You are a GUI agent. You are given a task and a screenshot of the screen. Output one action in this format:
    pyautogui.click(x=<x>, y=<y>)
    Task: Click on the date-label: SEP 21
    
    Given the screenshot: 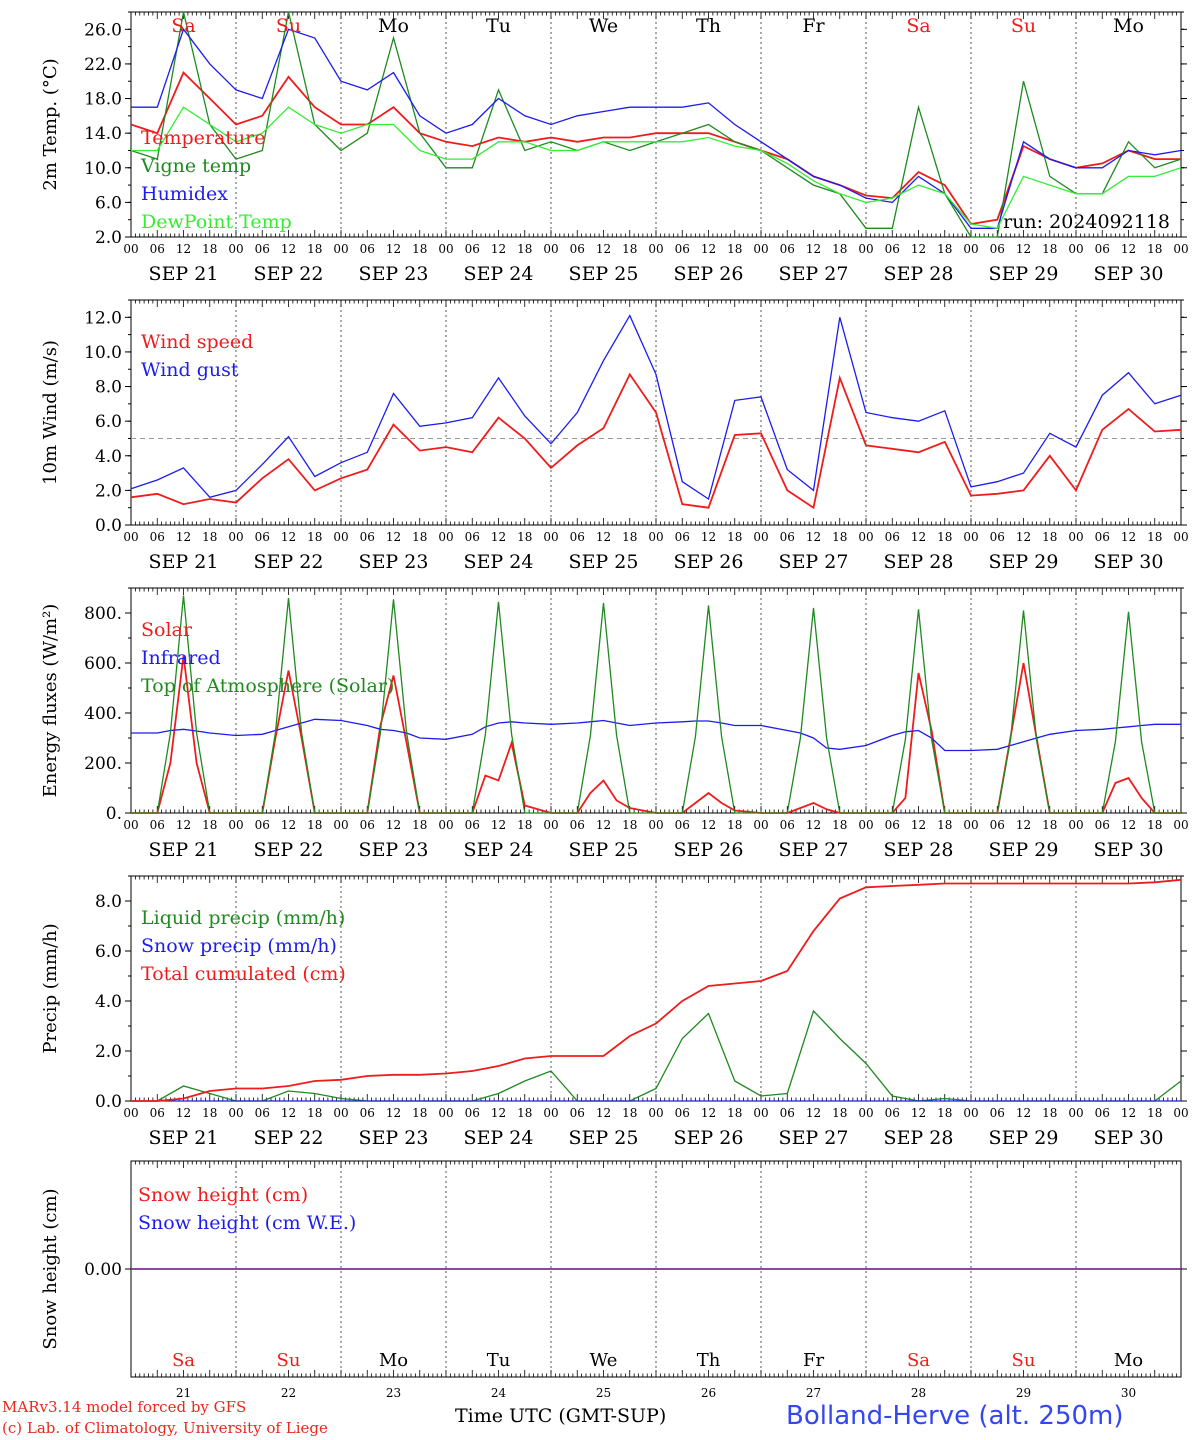 What is the action you would take?
    pyautogui.click(x=184, y=562)
    